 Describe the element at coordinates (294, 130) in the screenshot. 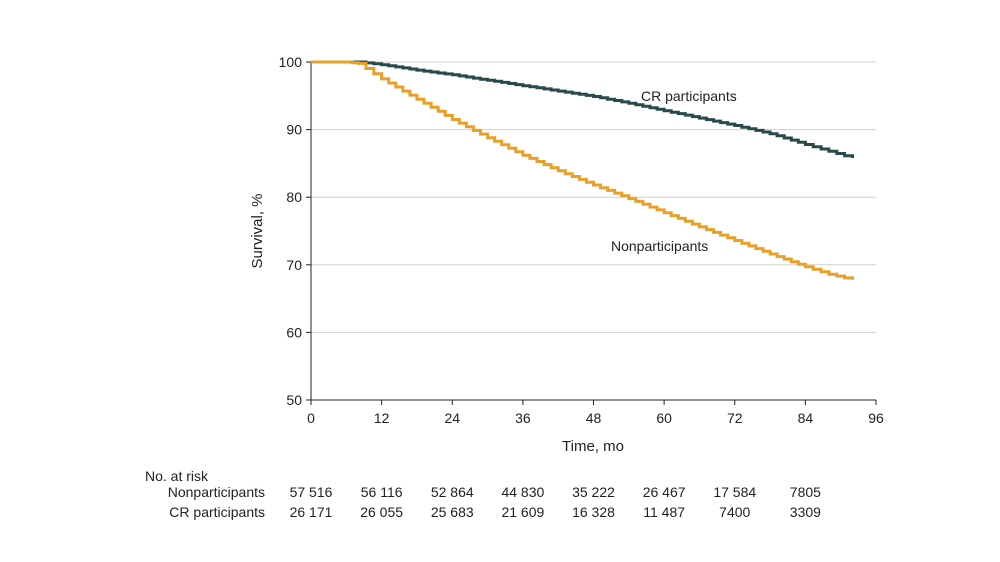

I see `y-tick-label: 90` at that location.